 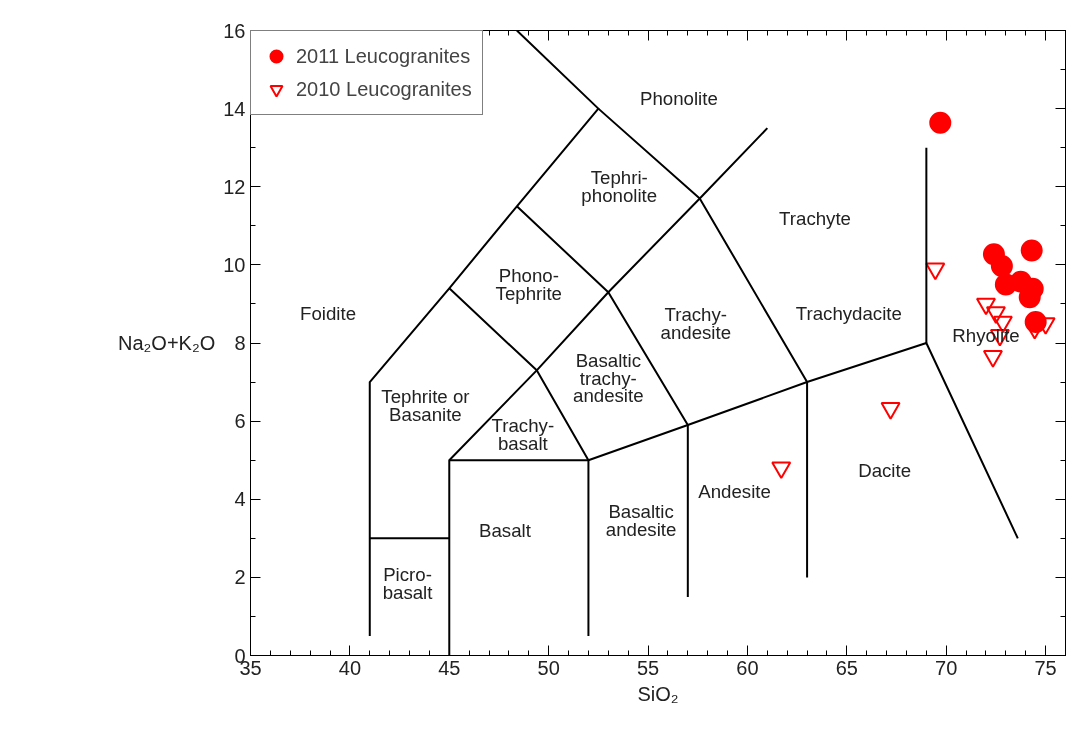 I want to click on x-tick-label: 60, so click(x=747, y=667).